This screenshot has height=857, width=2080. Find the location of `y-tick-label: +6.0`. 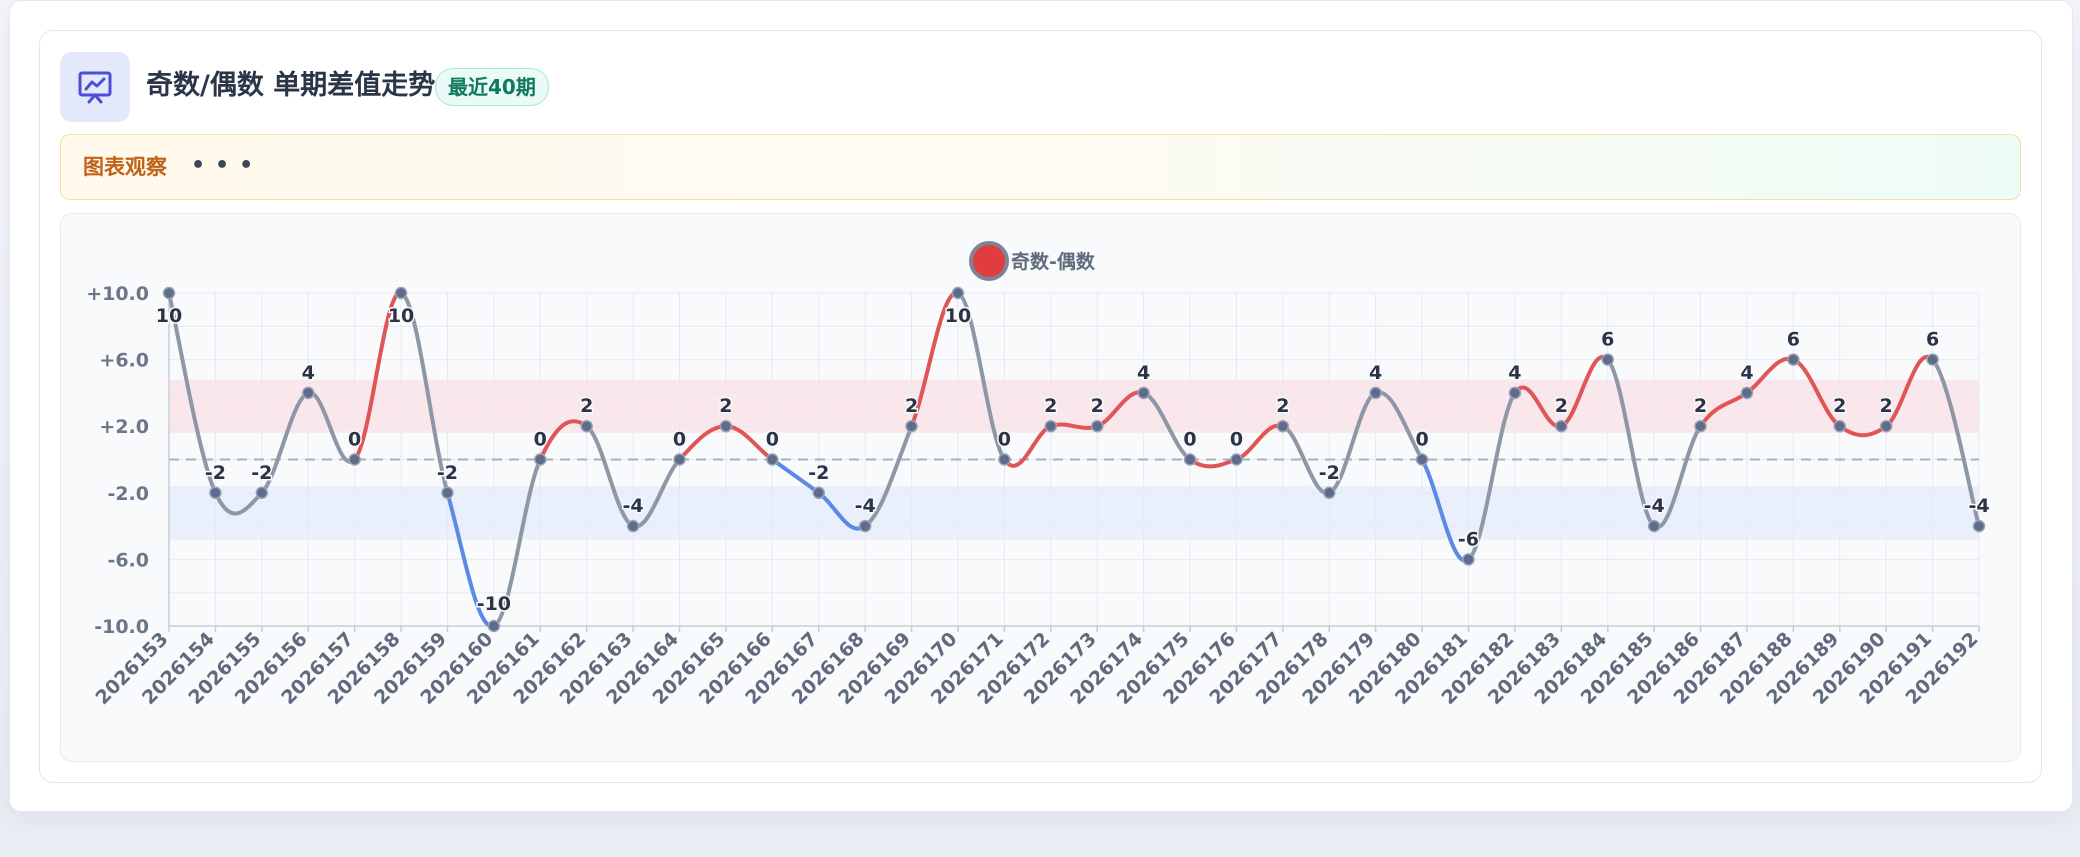

y-tick-label: +6.0 is located at coordinates (124, 361).